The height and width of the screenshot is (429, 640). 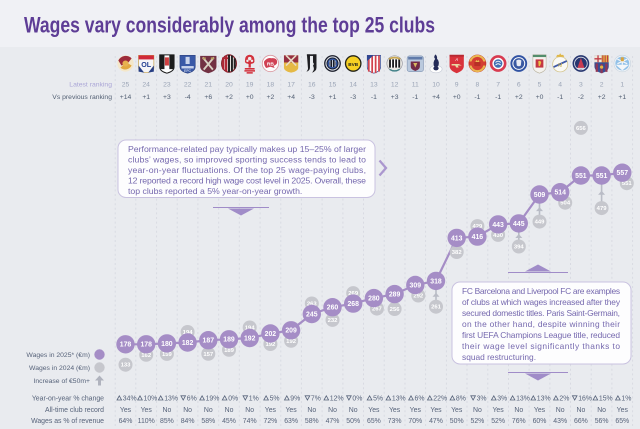 What do you see at coordinates (271, 334) in the screenshot?
I see `svg-text: 202` at bounding box center [271, 334].